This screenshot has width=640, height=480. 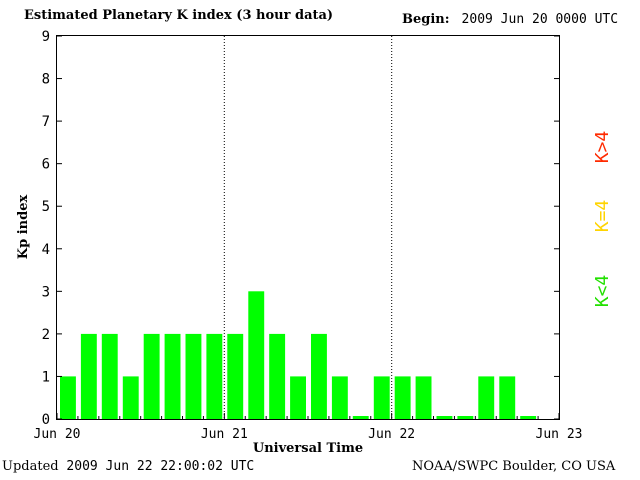 What do you see at coordinates (46, 207) in the screenshot?
I see `y-tick-label: 5` at bounding box center [46, 207].